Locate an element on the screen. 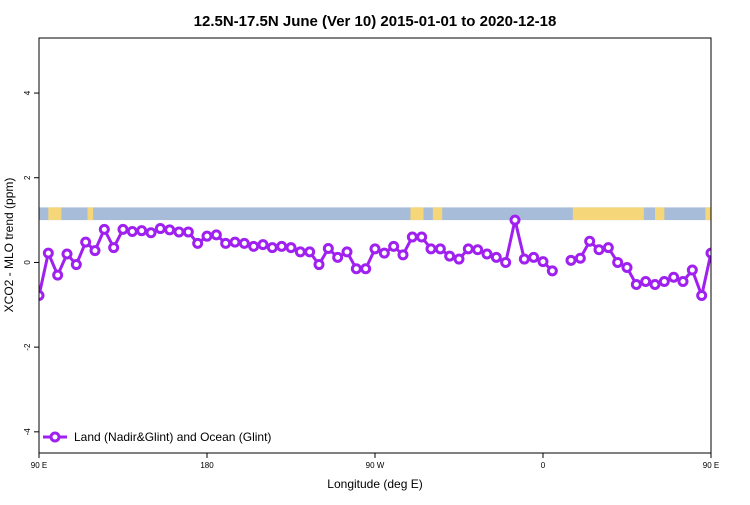 The width and height of the screenshot is (750, 505). y-tick-label: 0 is located at coordinates (27, 262).